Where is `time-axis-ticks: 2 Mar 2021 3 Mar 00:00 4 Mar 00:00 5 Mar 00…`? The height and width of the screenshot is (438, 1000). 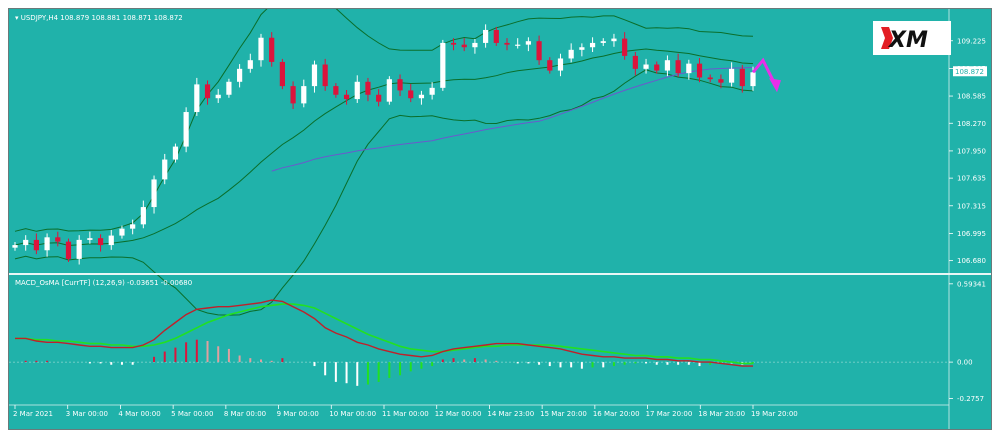 time-axis-ticks: 2 Mar 2021 3 Mar 00:00 4 Mar 00:00 5 Mar 00… is located at coordinates (405, 411).